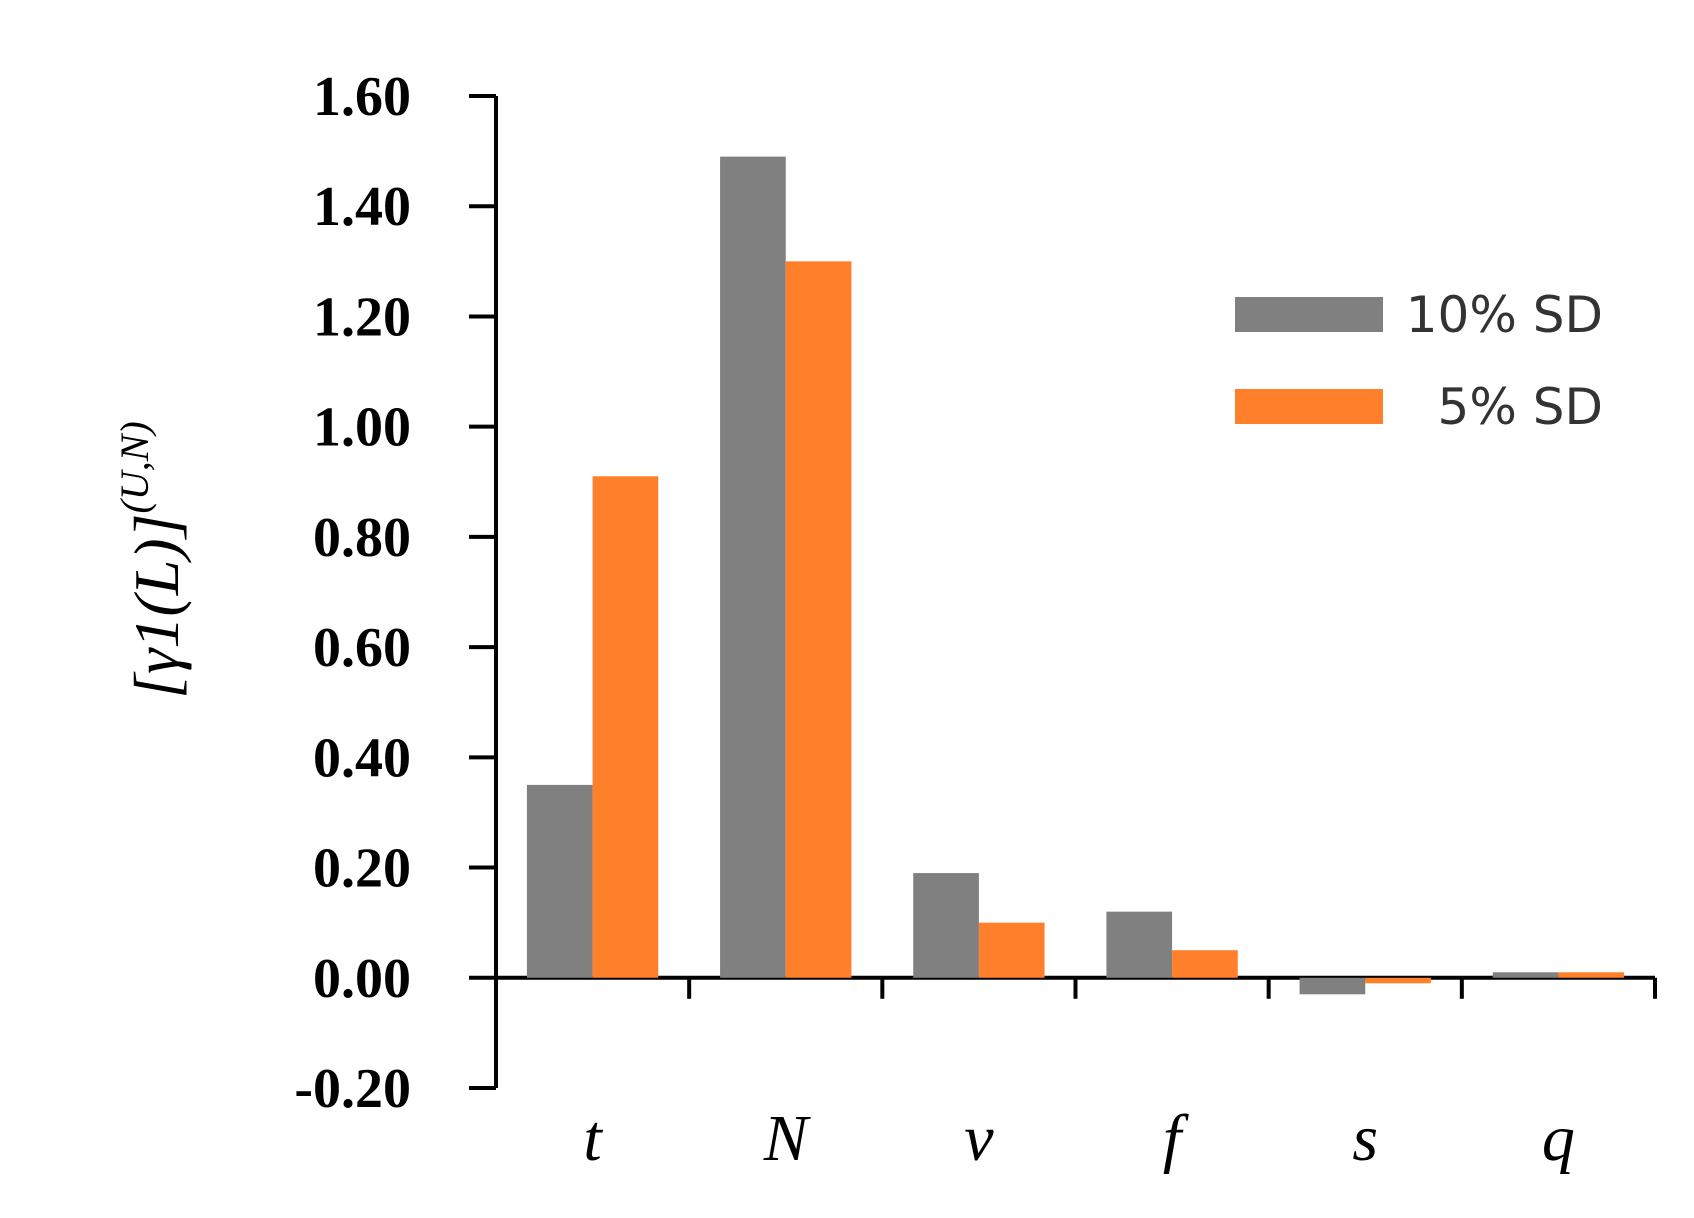 The height and width of the screenshot is (1218, 1694). Describe the element at coordinates (362, 758) in the screenshot. I see `y-tick-label: 0.40` at that location.